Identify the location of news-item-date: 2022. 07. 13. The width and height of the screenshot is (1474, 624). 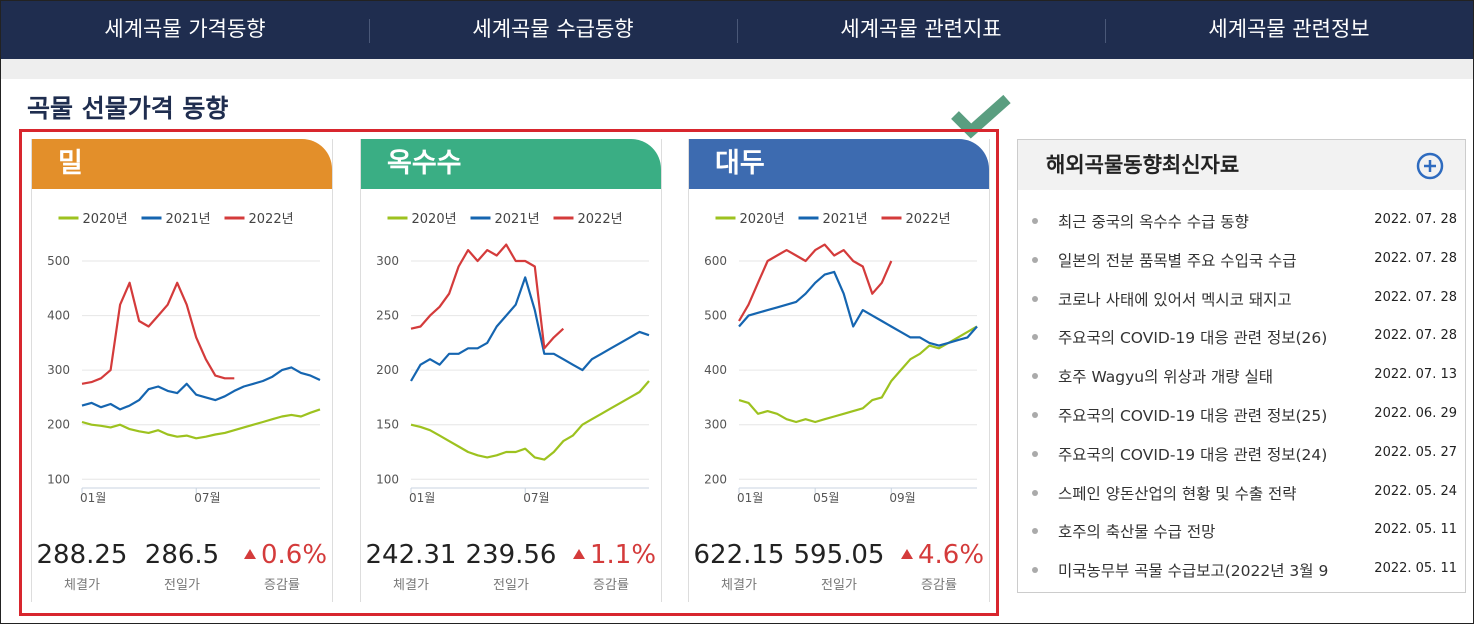
(1415, 375).